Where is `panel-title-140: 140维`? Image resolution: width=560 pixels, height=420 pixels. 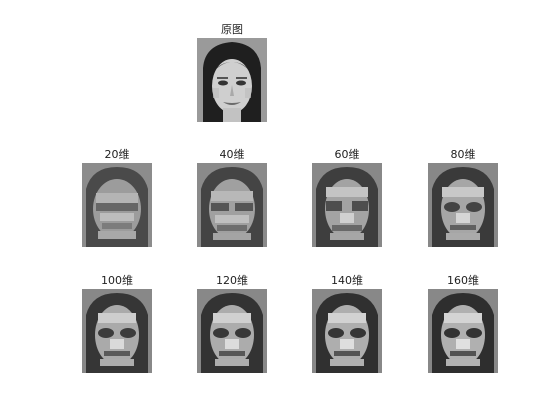
panel-title-140: 140维 is located at coordinates (347, 280).